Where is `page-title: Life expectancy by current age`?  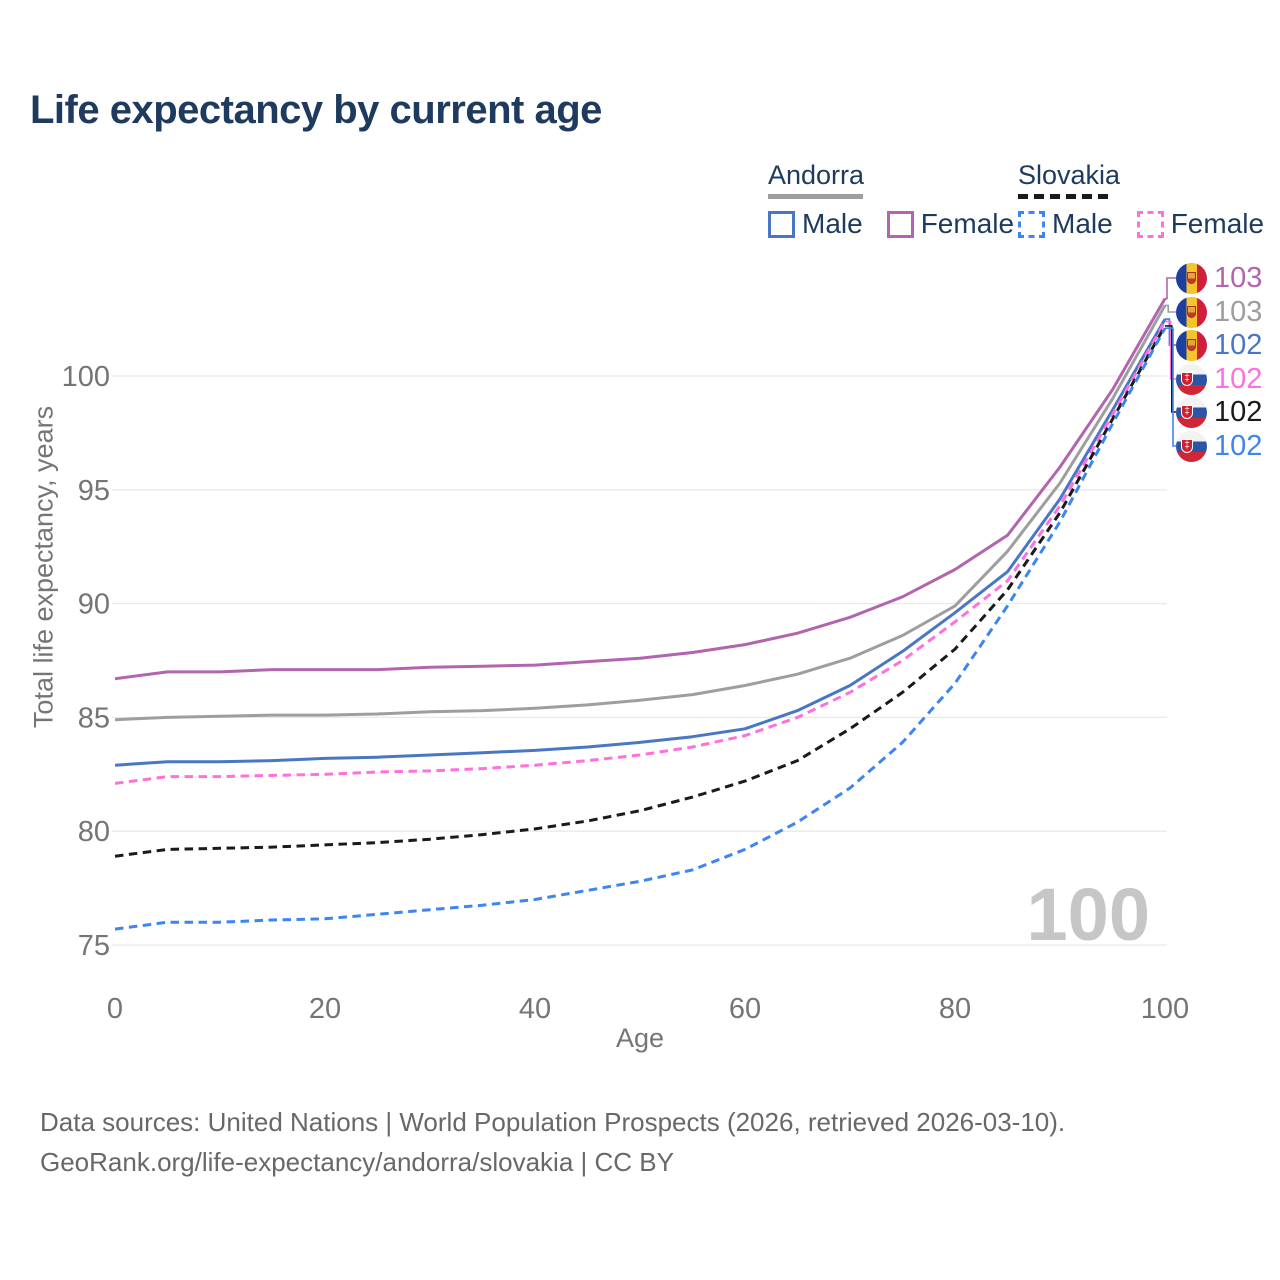
page-title: Life expectancy by current age is located at coordinates (316, 110).